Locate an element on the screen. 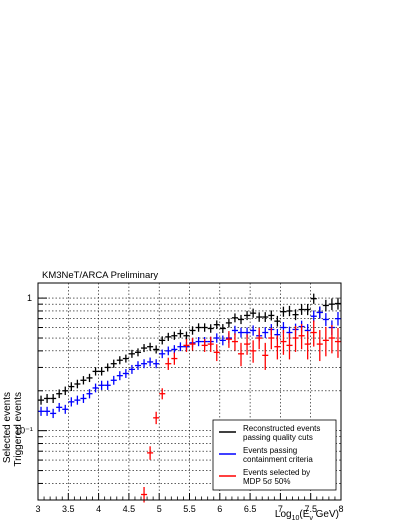  legend-label: containment criteria is located at coordinates (278, 459).